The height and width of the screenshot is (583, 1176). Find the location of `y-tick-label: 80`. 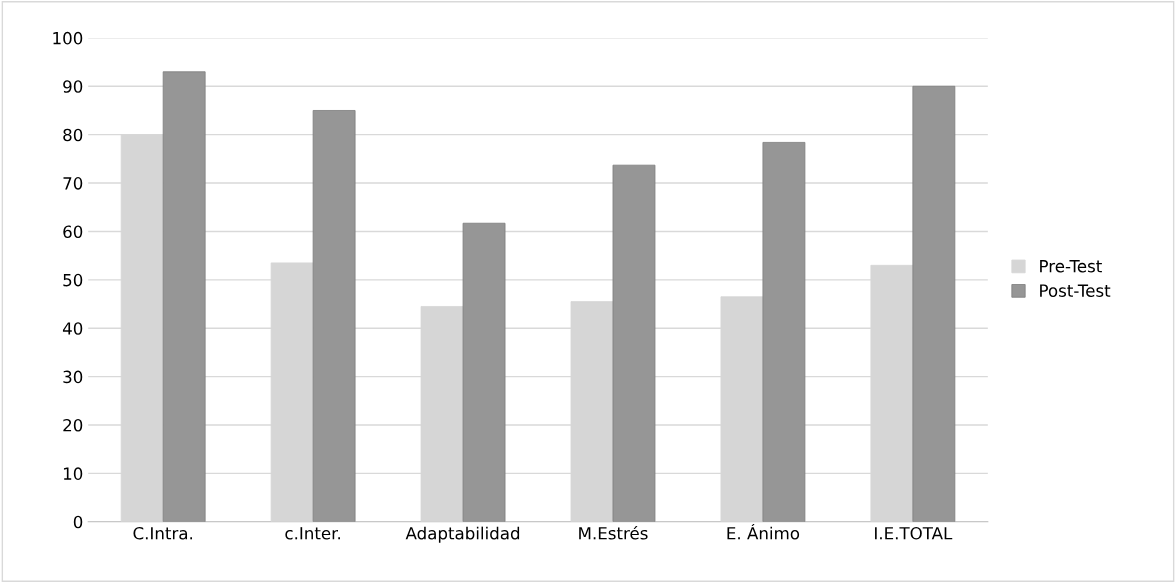

y-tick-label: 80 is located at coordinates (73, 135).